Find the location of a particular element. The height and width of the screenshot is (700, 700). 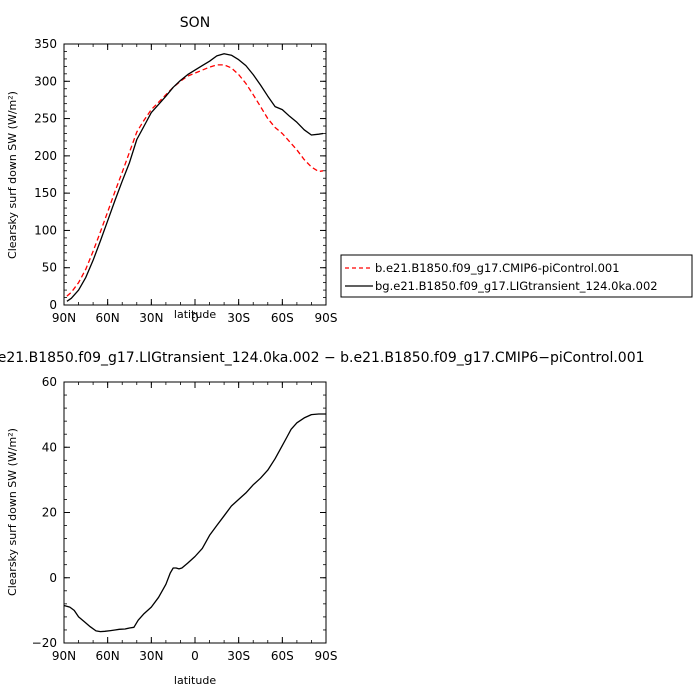

legend-box is located at coordinates (516, 276).